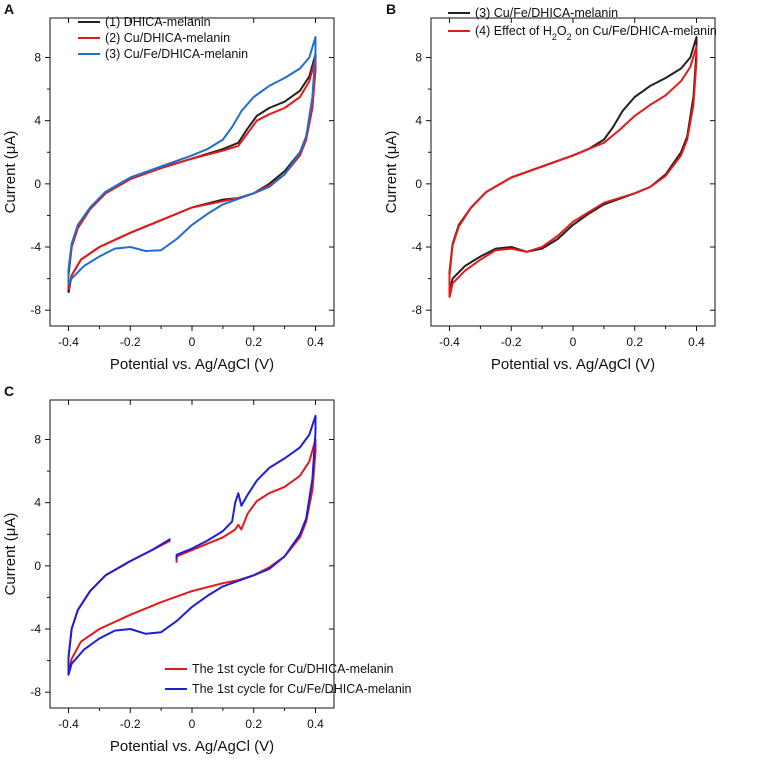 The width and height of the screenshot is (764, 764). I want to click on panel-letter: B, so click(391, 9).